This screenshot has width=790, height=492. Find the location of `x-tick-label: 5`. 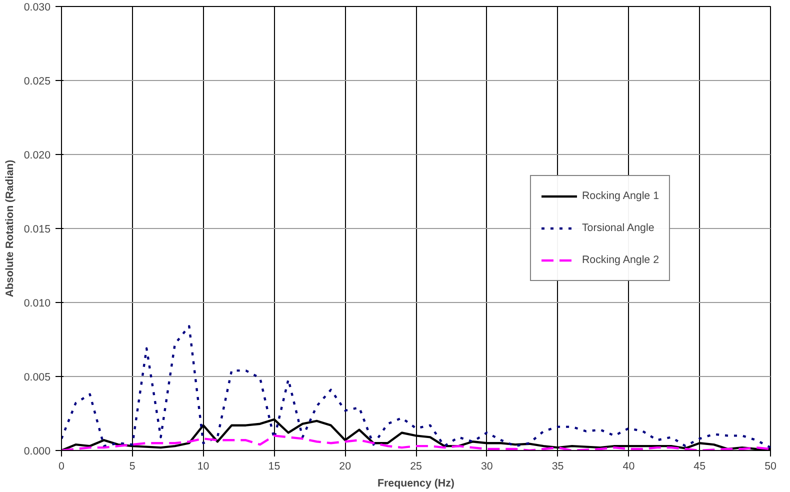

x-tick-label: 5 is located at coordinates (132, 466).